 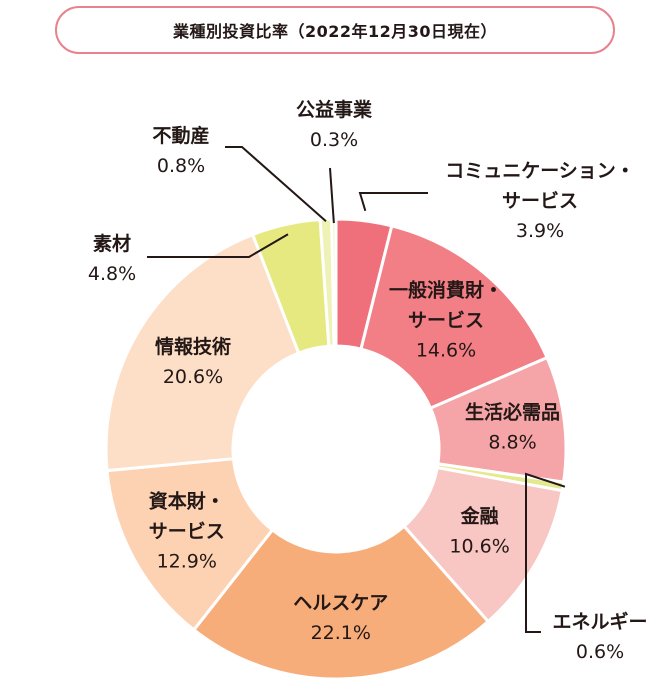 What do you see at coordinates (540, 171) in the screenshot?
I see `slice-0-name-line: コミュニケーション・` at bounding box center [540, 171].